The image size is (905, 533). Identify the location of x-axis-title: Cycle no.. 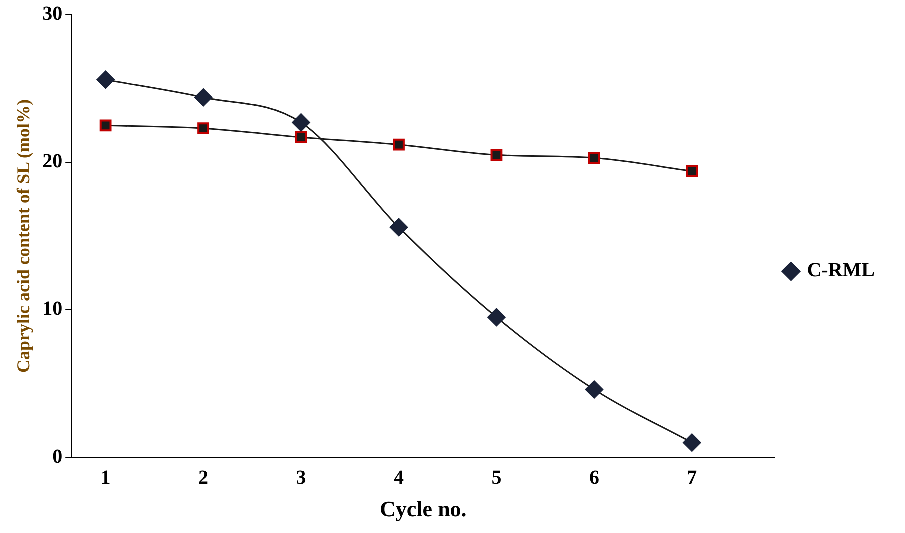
(423, 509).